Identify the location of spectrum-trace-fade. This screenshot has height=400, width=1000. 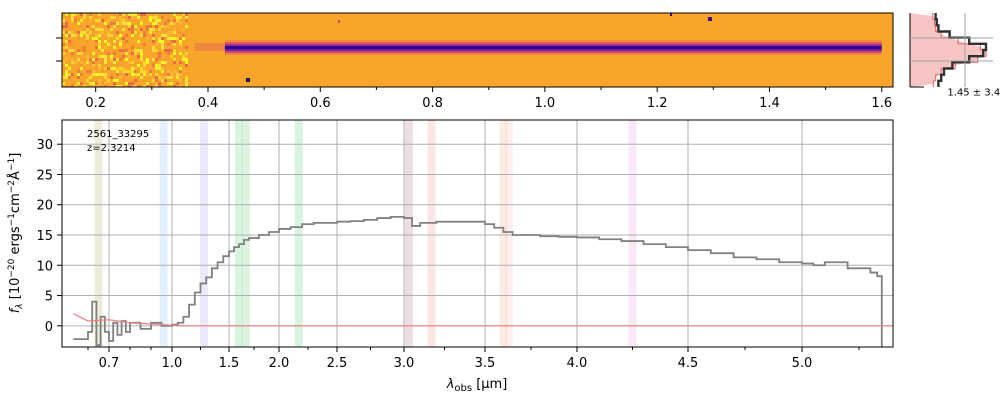
(209, 47).